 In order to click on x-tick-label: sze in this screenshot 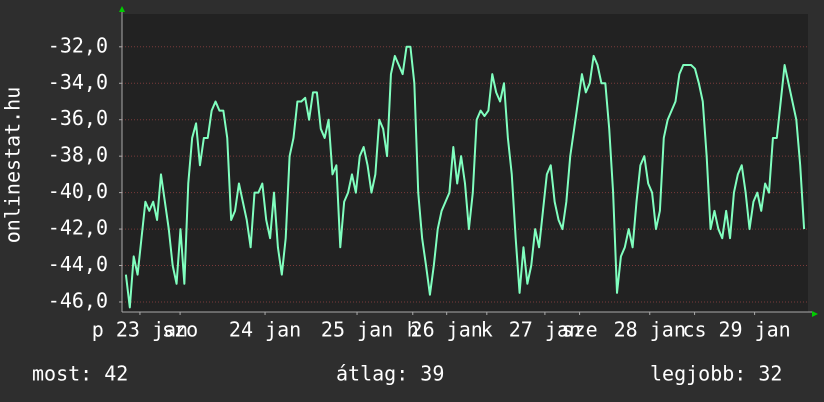, I will do `click(580, 330)`.